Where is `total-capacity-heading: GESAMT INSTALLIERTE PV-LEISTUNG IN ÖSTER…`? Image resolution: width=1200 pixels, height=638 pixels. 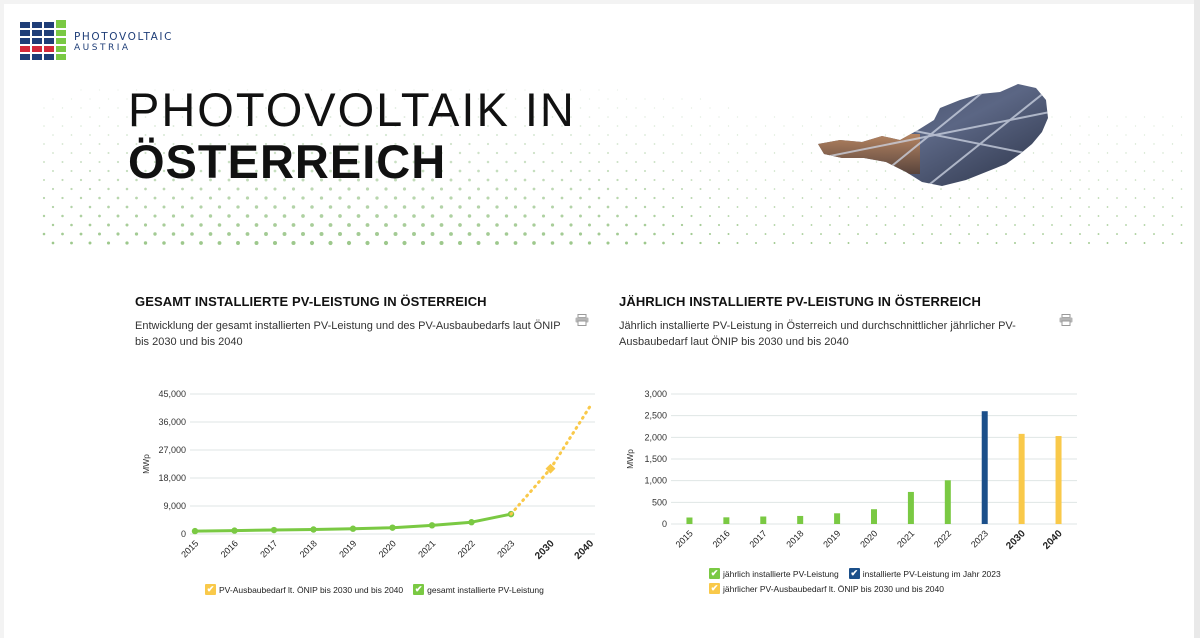
total-capacity-heading: GESAMT INSTALLIERTE PV-LEISTUNG IN ÖSTER… is located at coordinates (311, 301).